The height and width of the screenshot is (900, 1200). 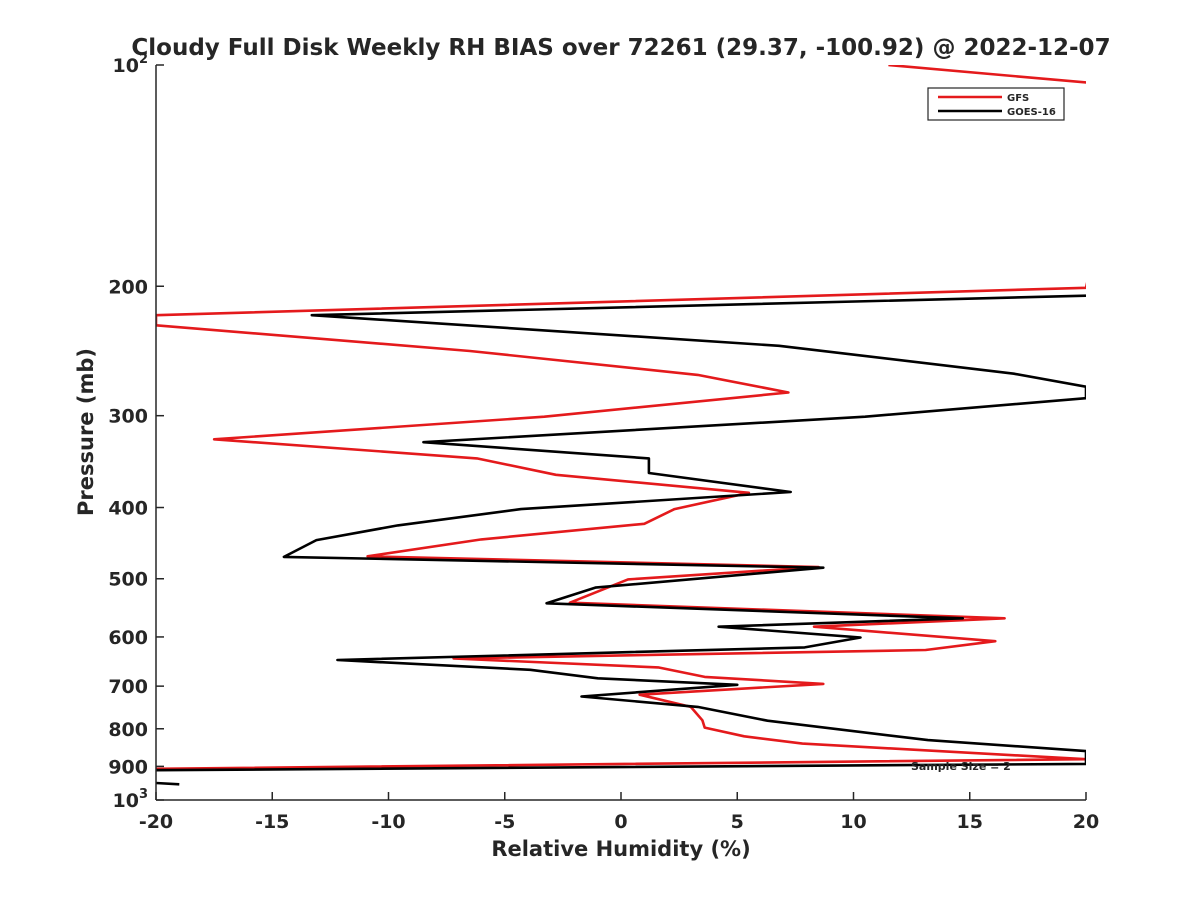 What do you see at coordinates (136, 432) in the screenshot?
I see `y-axis-ticks: 10² 200 300 400 500 600 700 800 900 10³` at bounding box center [136, 432].